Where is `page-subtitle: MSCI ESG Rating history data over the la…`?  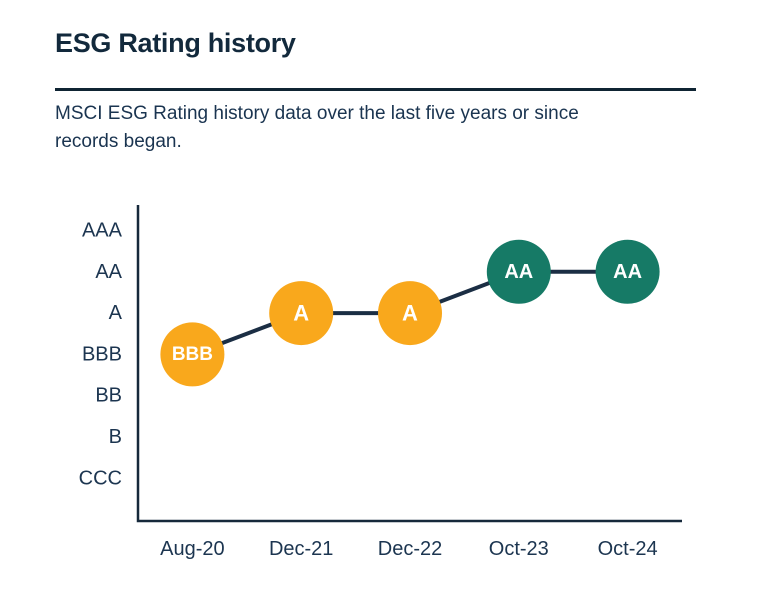
page-subtitle: MSCI ESG Rating history data over the la… is located at coordinates (317, 127).